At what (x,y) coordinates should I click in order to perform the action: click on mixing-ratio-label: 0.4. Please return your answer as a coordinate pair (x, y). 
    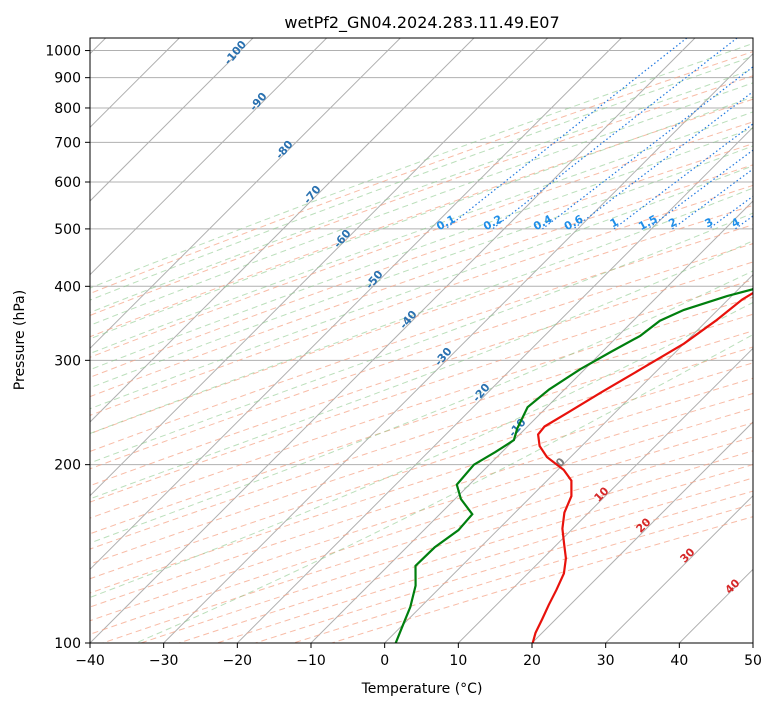
    Looking at the image, I should click on (543, 222).